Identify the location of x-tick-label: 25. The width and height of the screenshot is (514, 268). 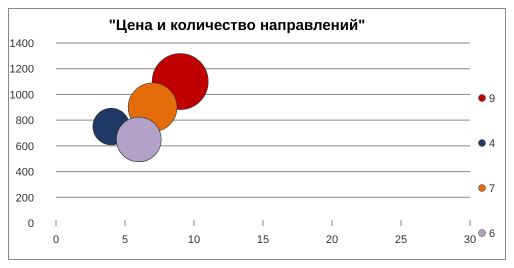
(401, 240).